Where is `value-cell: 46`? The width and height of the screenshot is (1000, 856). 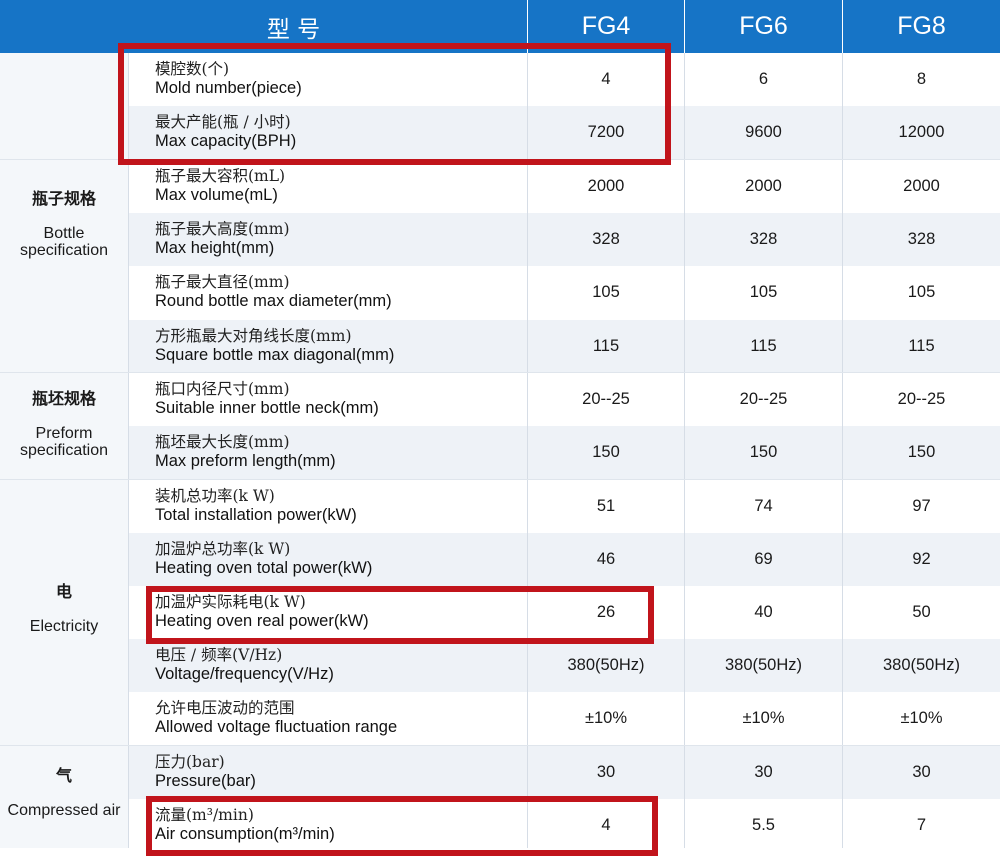 value-cell: 46 is located at coordinates (606, 559).